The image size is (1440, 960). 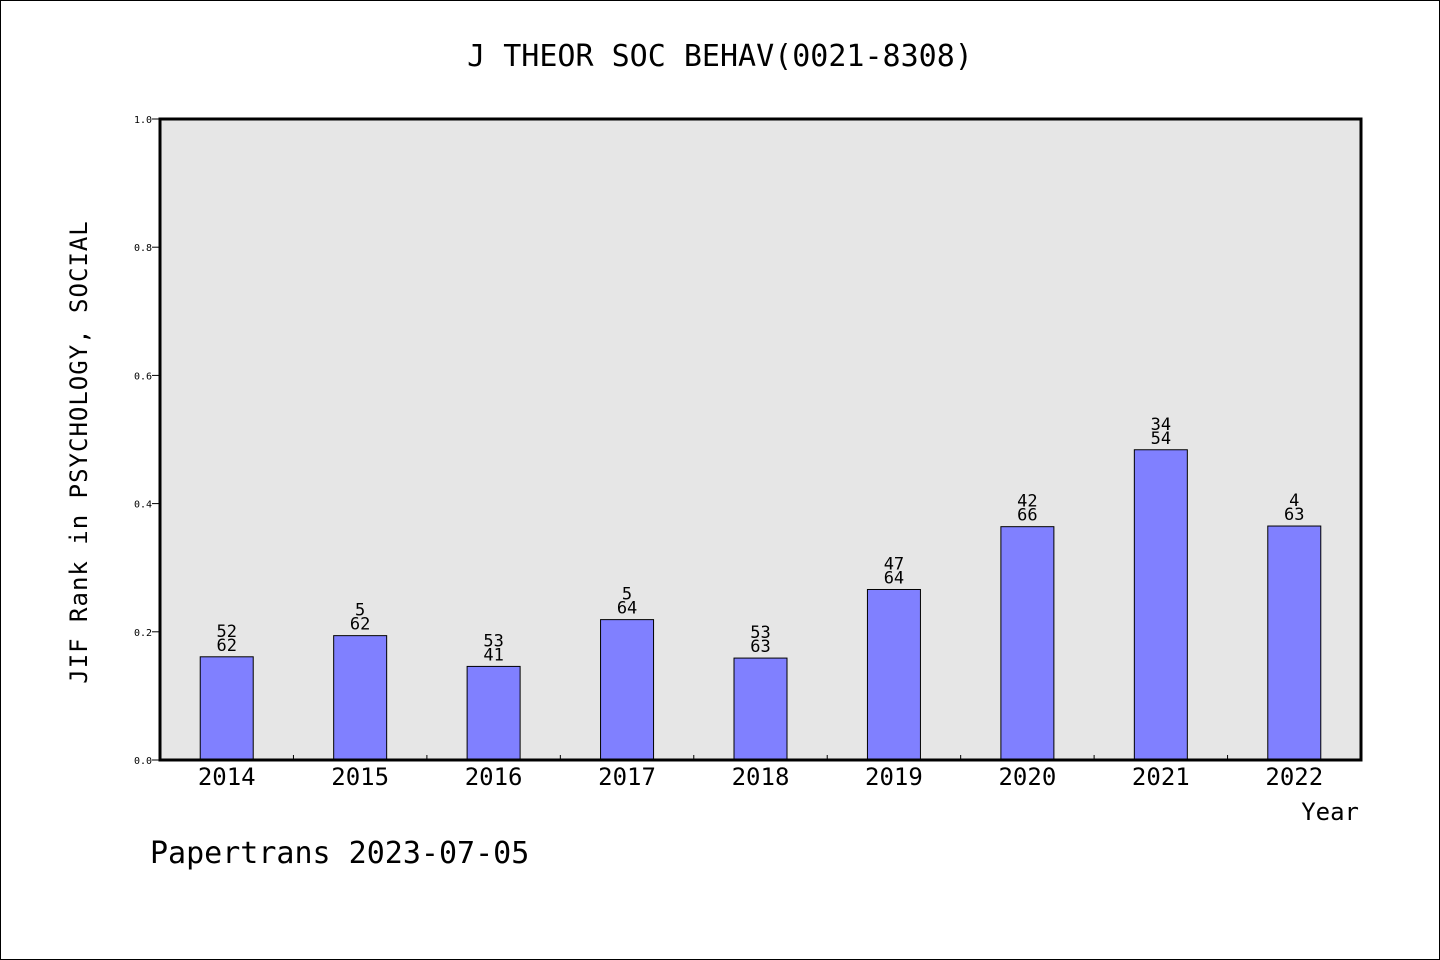 I want to click on bar-2021, so click(x=1160, y=605).